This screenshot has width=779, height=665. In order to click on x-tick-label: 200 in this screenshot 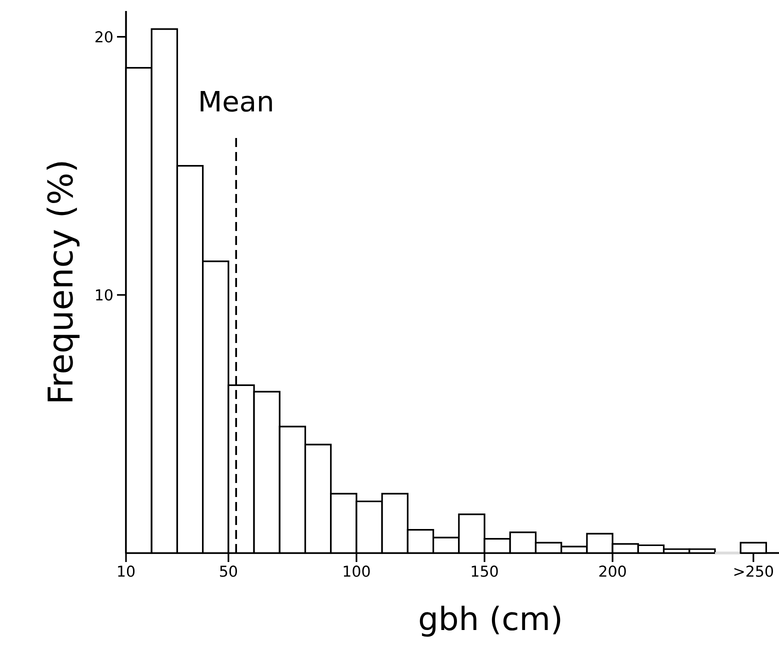, I will do `click(612, 571)`.